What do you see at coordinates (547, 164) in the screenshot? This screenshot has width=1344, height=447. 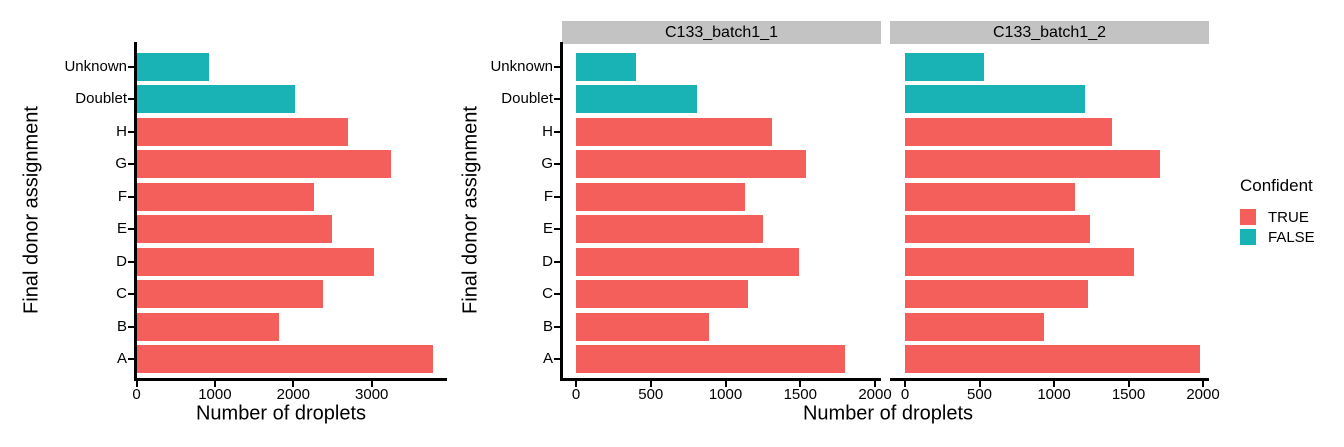 I see `facet1-category-label-g: G` at bounding box center [547, 164].